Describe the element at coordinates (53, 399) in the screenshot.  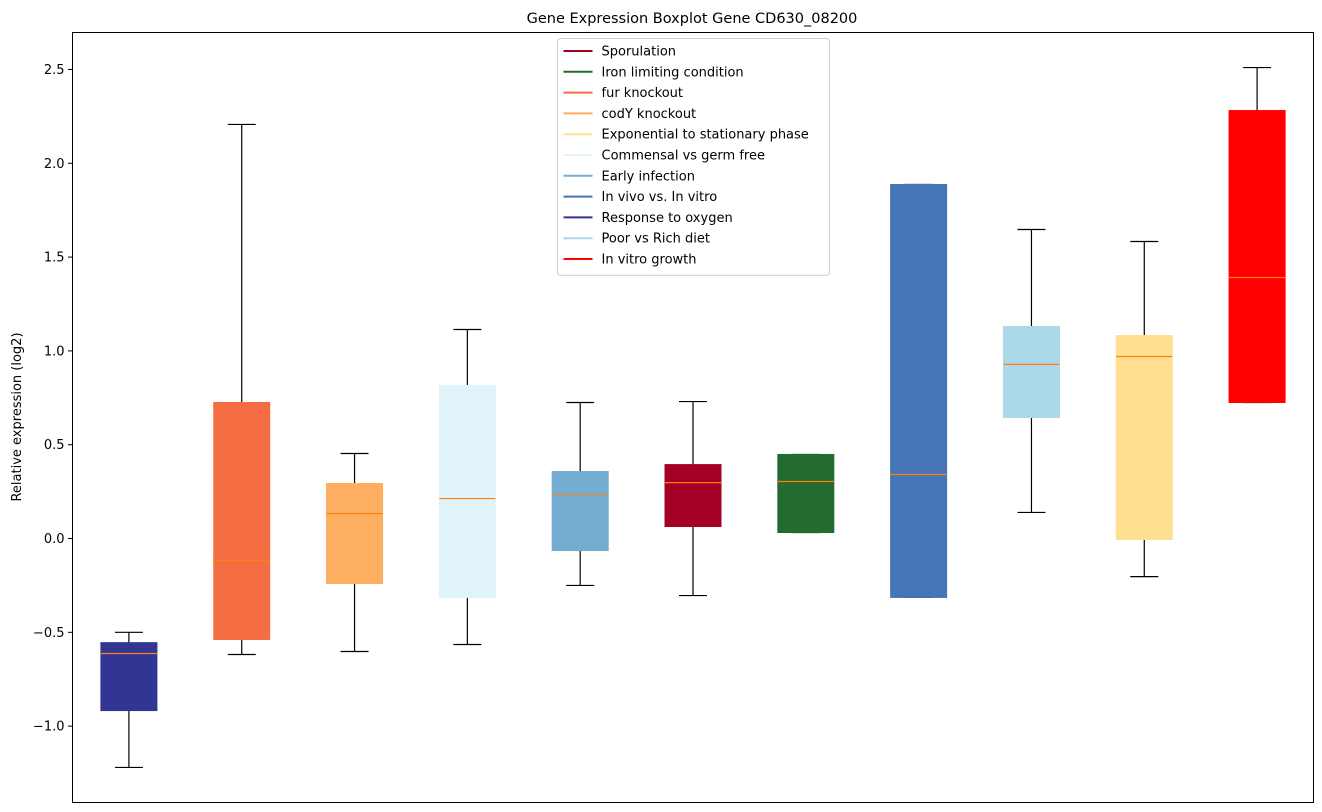
I see `y-axis: −1.0 −0.5 0.0 0.5 1.0 1.5 2.0 2.5` at that location.